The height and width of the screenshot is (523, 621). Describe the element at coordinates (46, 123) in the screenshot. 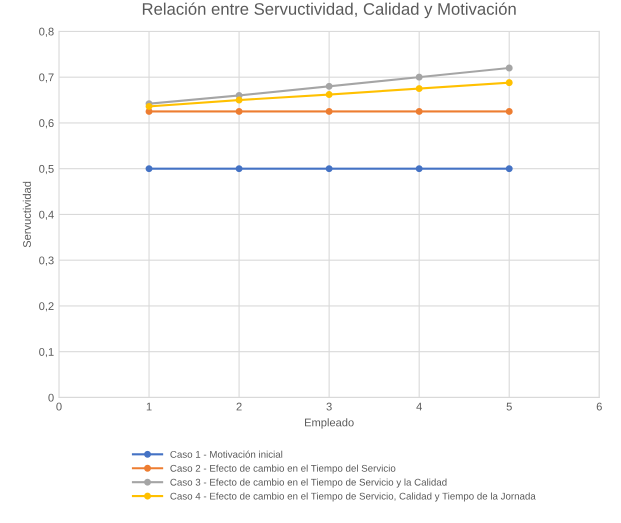

I see `y-tick-label: 0,6` at that location.